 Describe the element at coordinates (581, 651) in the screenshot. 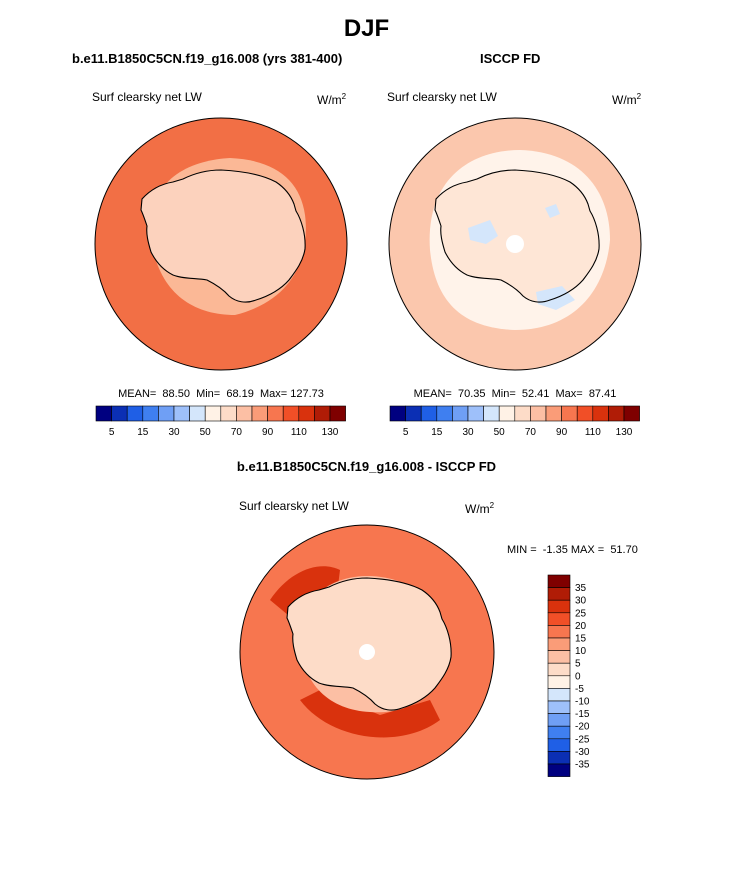

I see `diff-colorbar-tick-label: 10` at that location.